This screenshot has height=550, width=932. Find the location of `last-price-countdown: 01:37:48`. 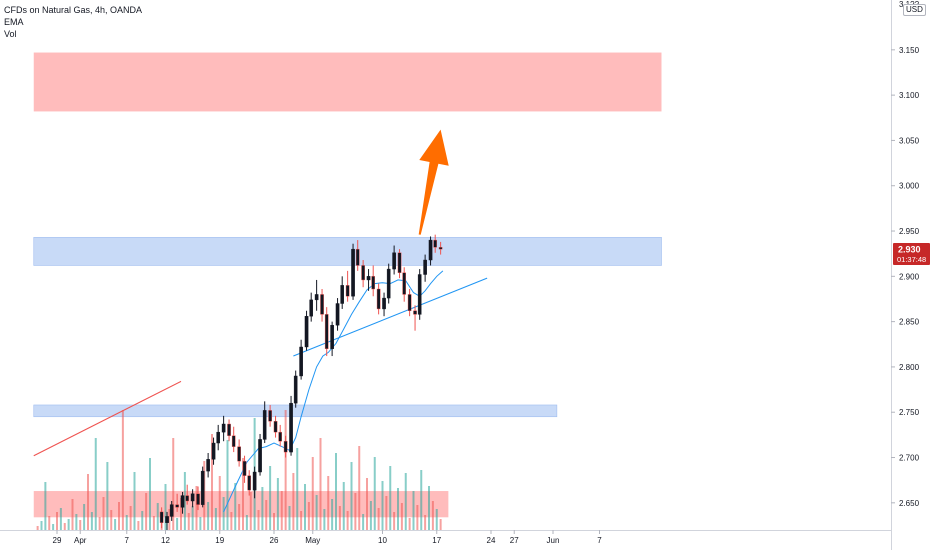

last-price-countdown: 01:37:48 is located at coordinates (911, 259).